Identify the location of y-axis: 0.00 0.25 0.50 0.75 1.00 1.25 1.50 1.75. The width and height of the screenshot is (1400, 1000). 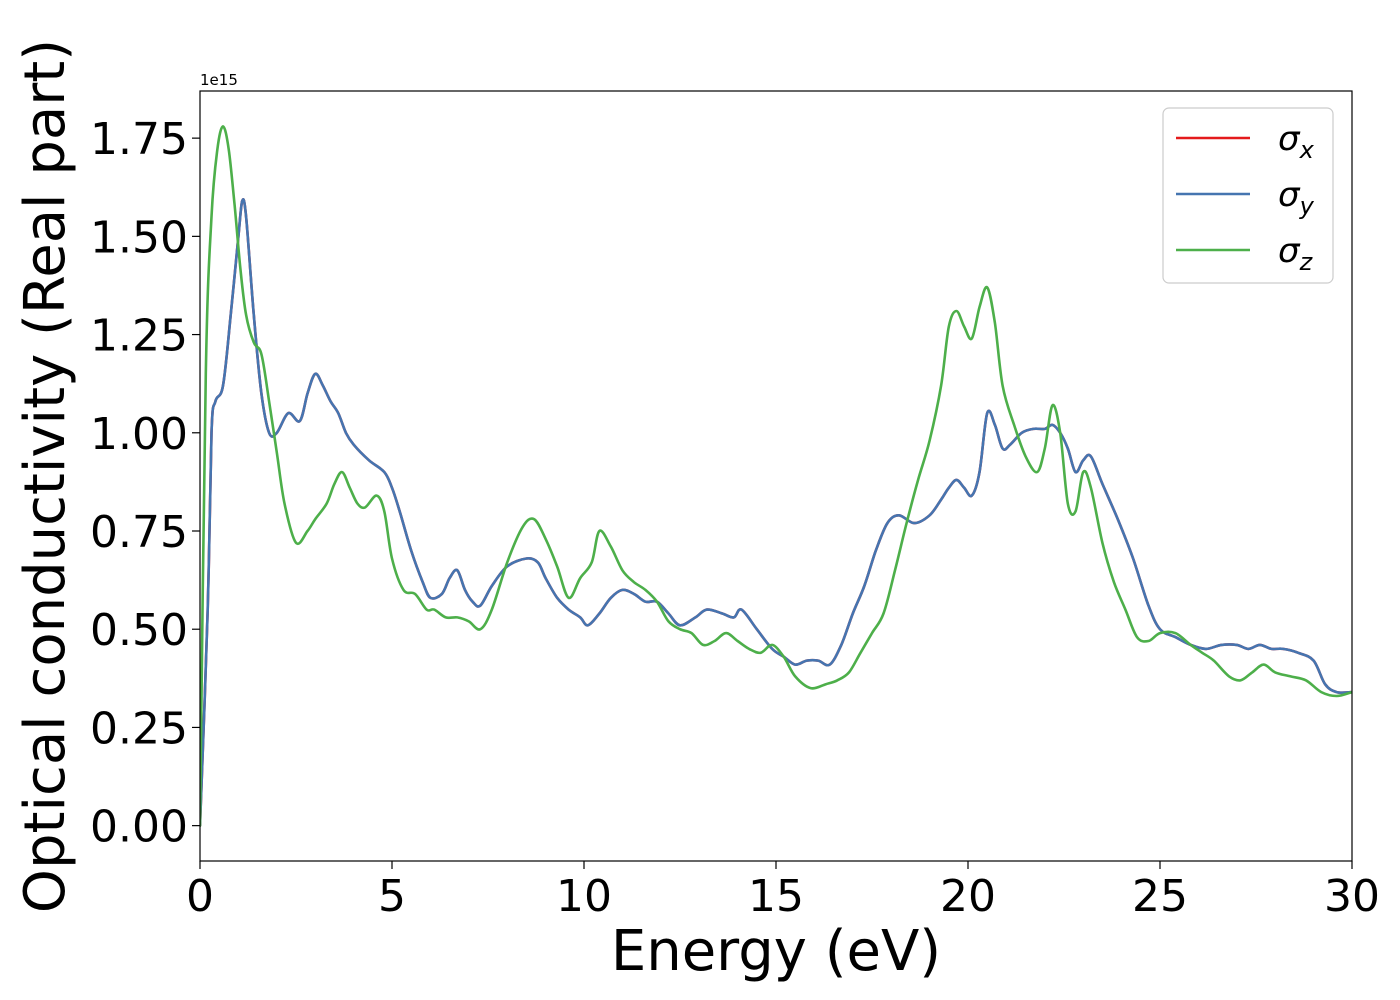
(145, 483).